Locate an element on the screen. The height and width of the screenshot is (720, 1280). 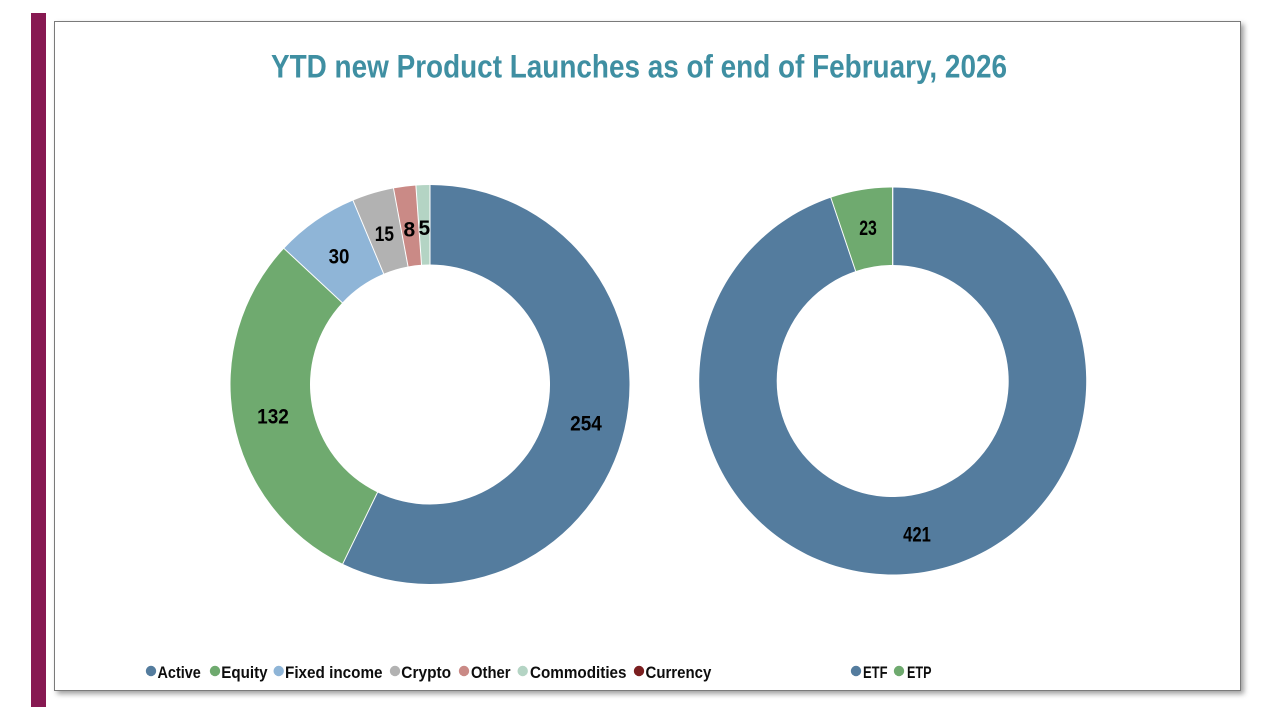
svg-text: Commodities is located at coordinates (578, 672).